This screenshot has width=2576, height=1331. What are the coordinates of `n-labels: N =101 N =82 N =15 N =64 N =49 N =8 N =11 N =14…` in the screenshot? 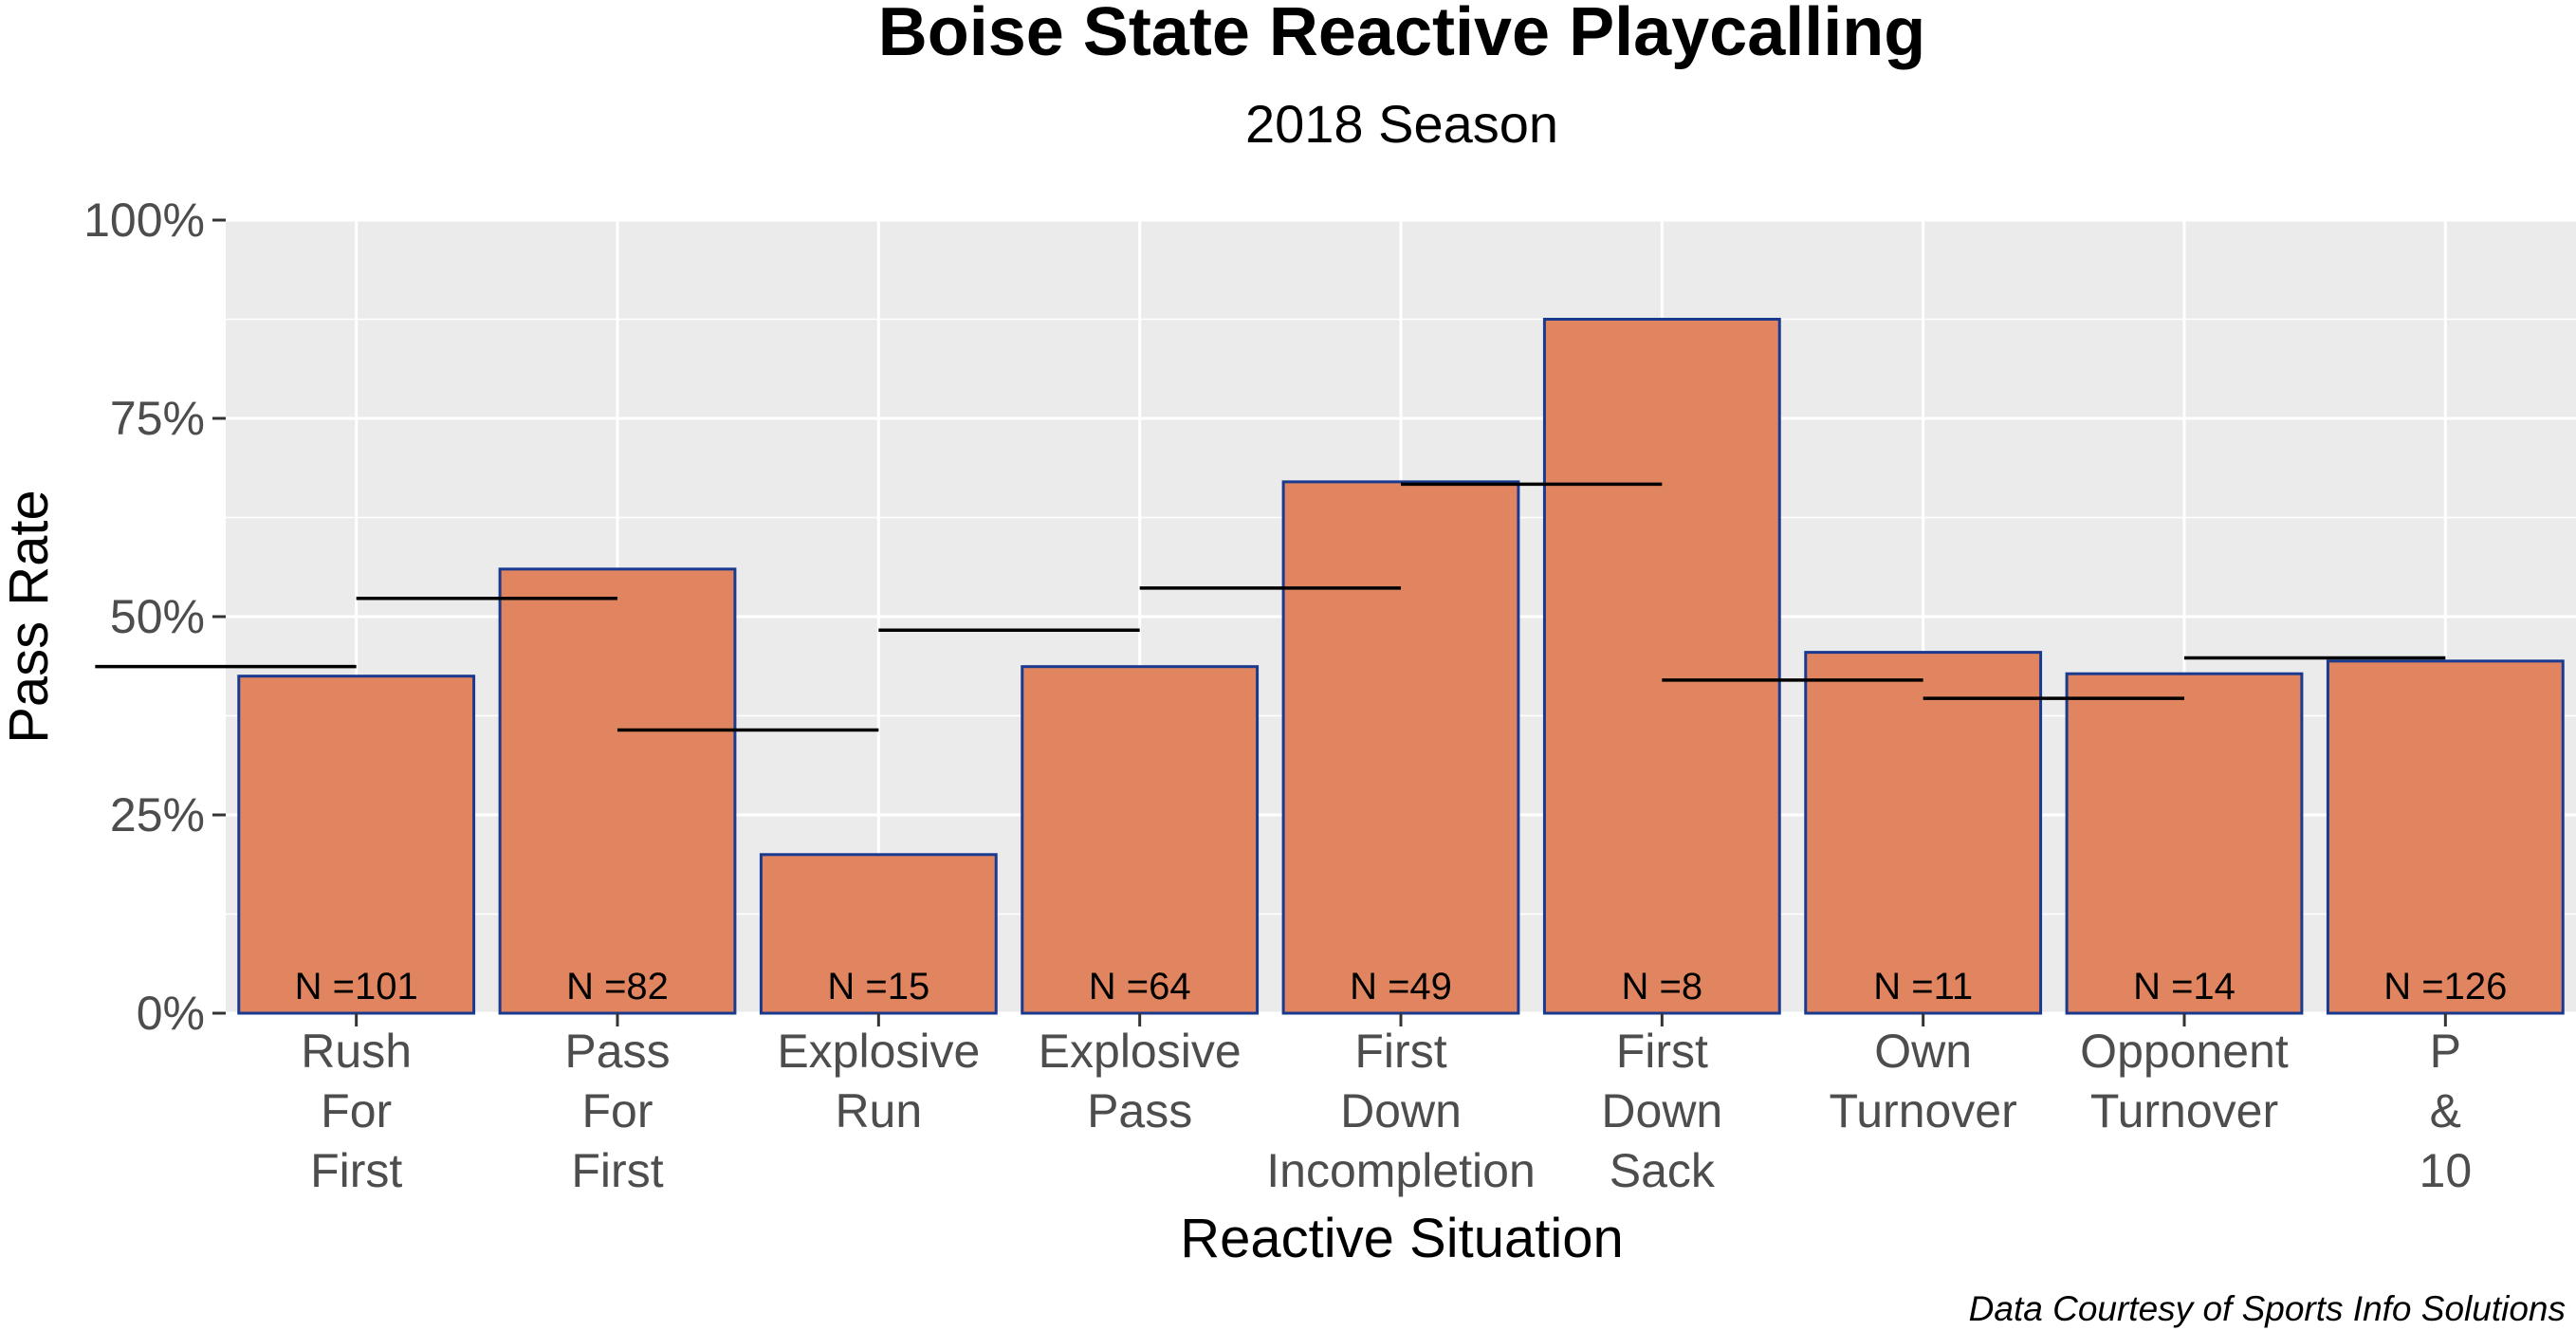 It's located at (1401, 986).